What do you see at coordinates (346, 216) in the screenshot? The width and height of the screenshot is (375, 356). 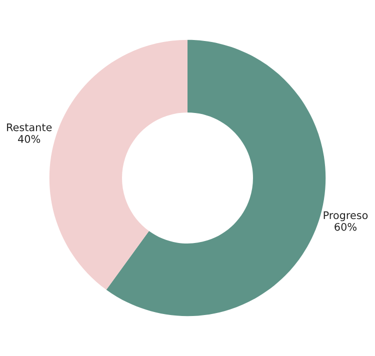 I see `slice-label: Progreso` at bounding box center [346, 216].